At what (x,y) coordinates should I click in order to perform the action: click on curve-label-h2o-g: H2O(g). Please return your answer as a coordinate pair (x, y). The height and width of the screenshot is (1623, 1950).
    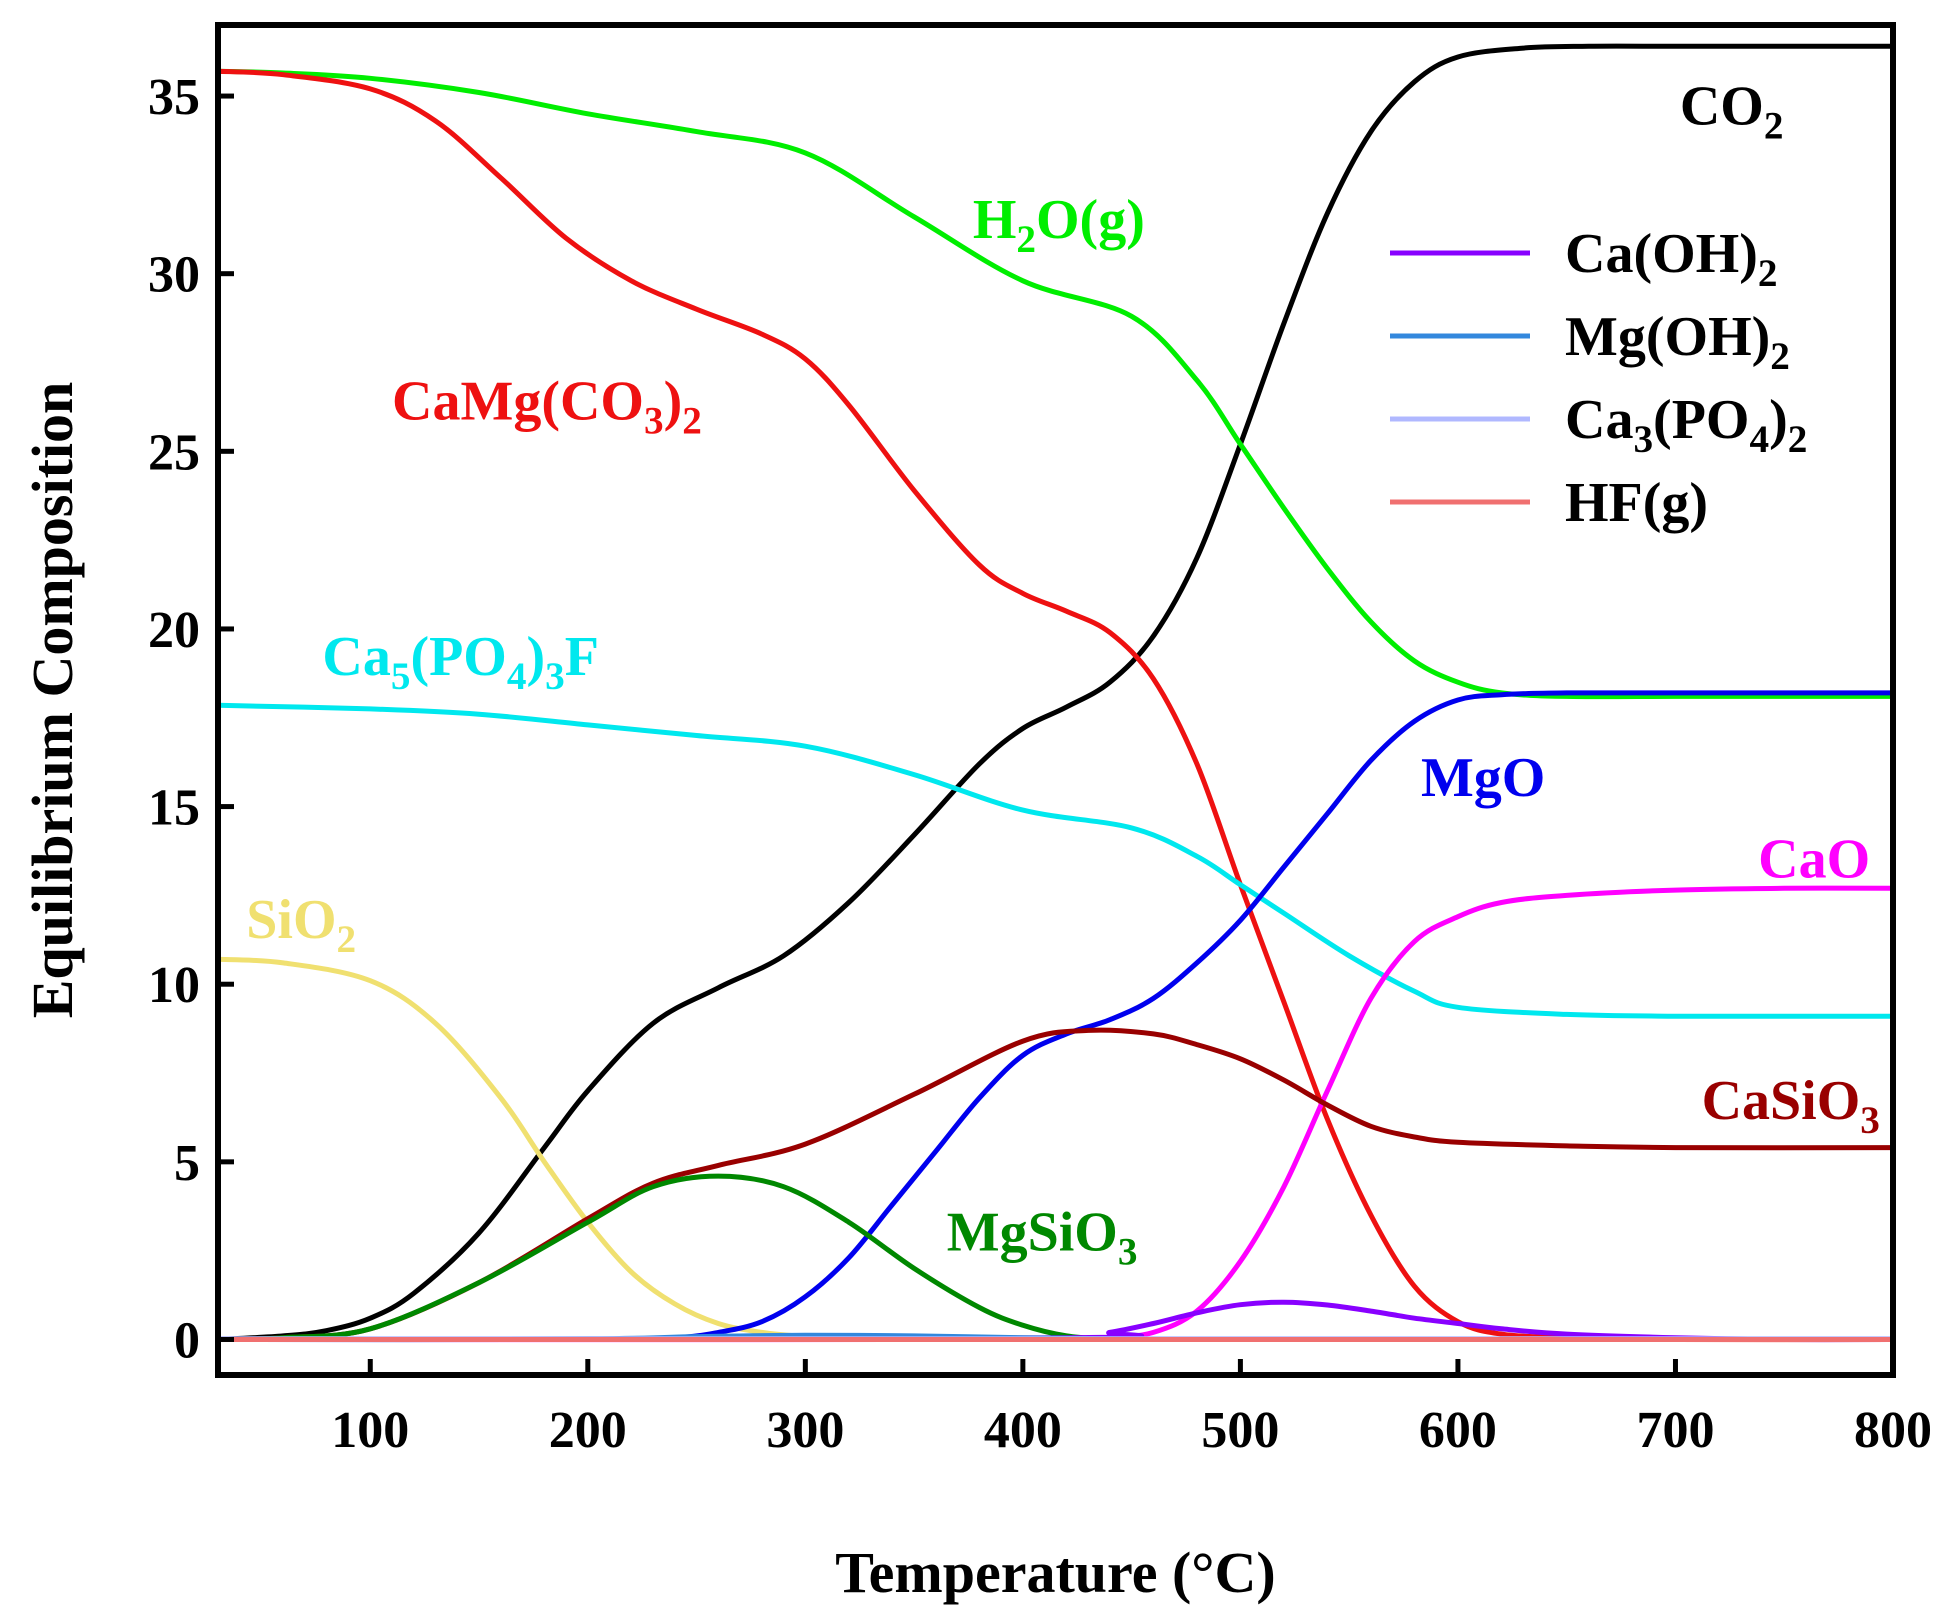
    Looking at the image, I should click on (1059, 225).